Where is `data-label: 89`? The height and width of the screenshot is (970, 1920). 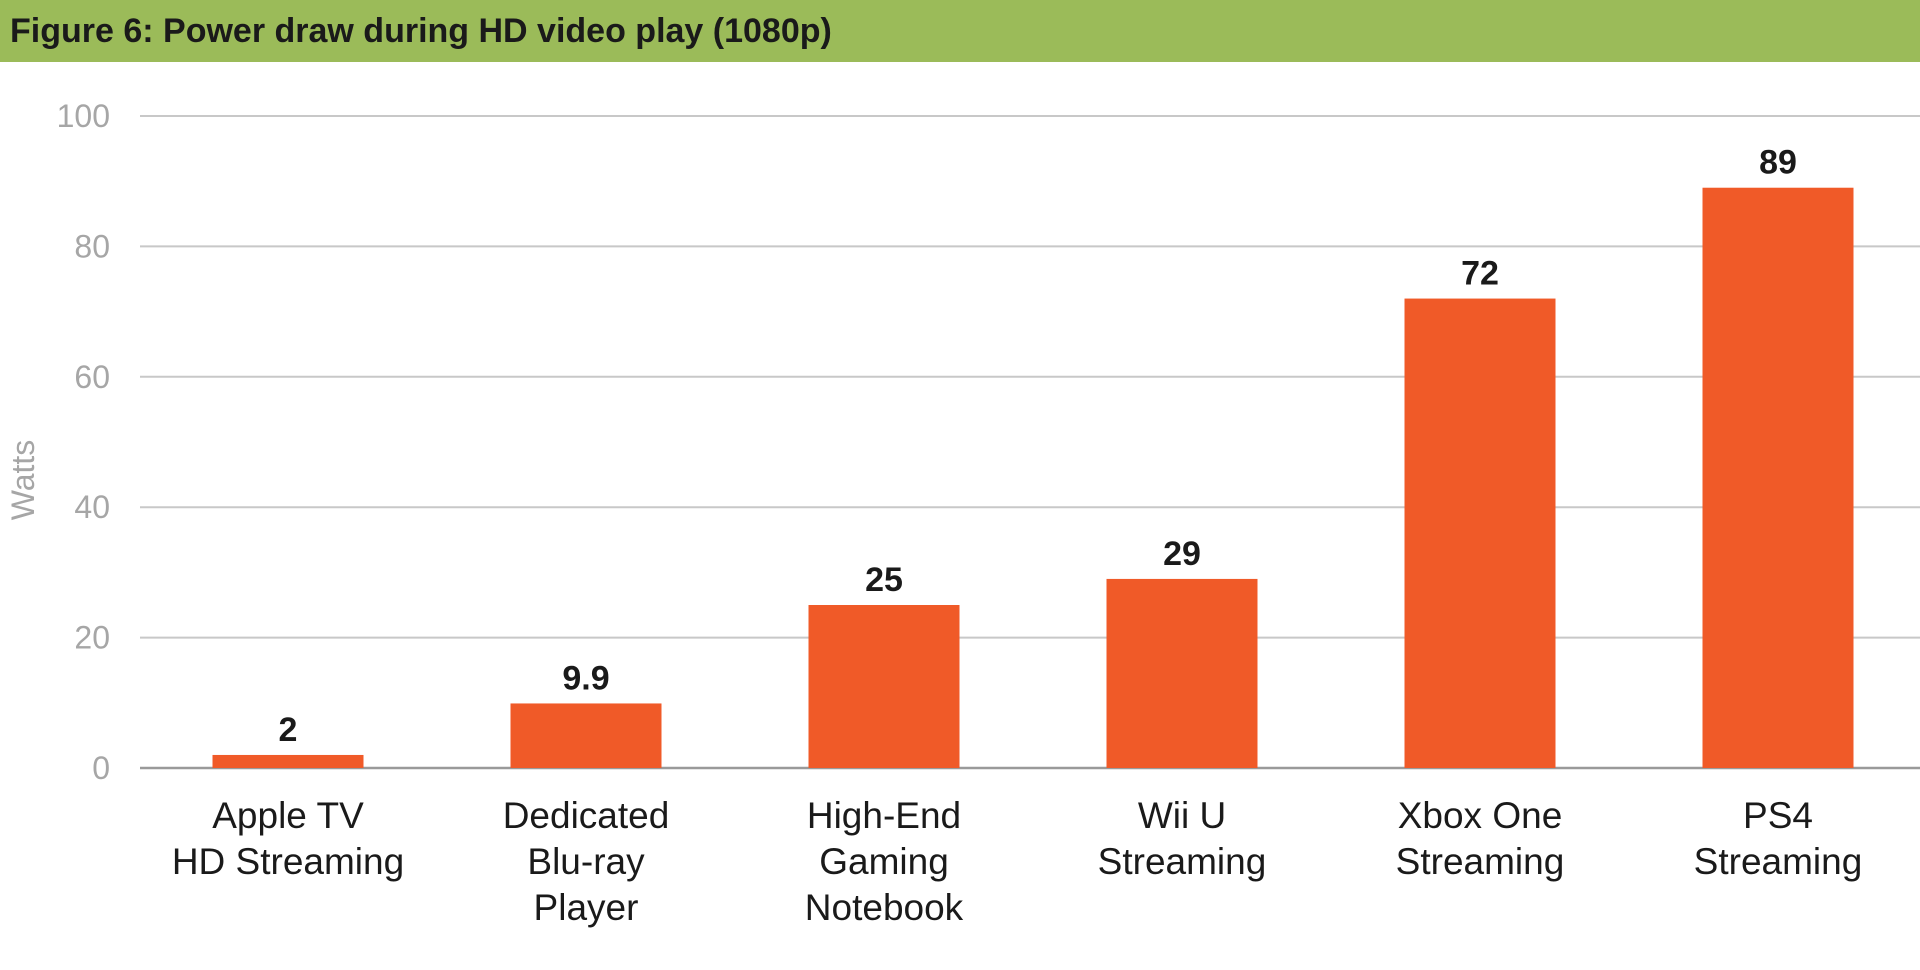
data-label: 89 is located at coordinates (1778, 163).